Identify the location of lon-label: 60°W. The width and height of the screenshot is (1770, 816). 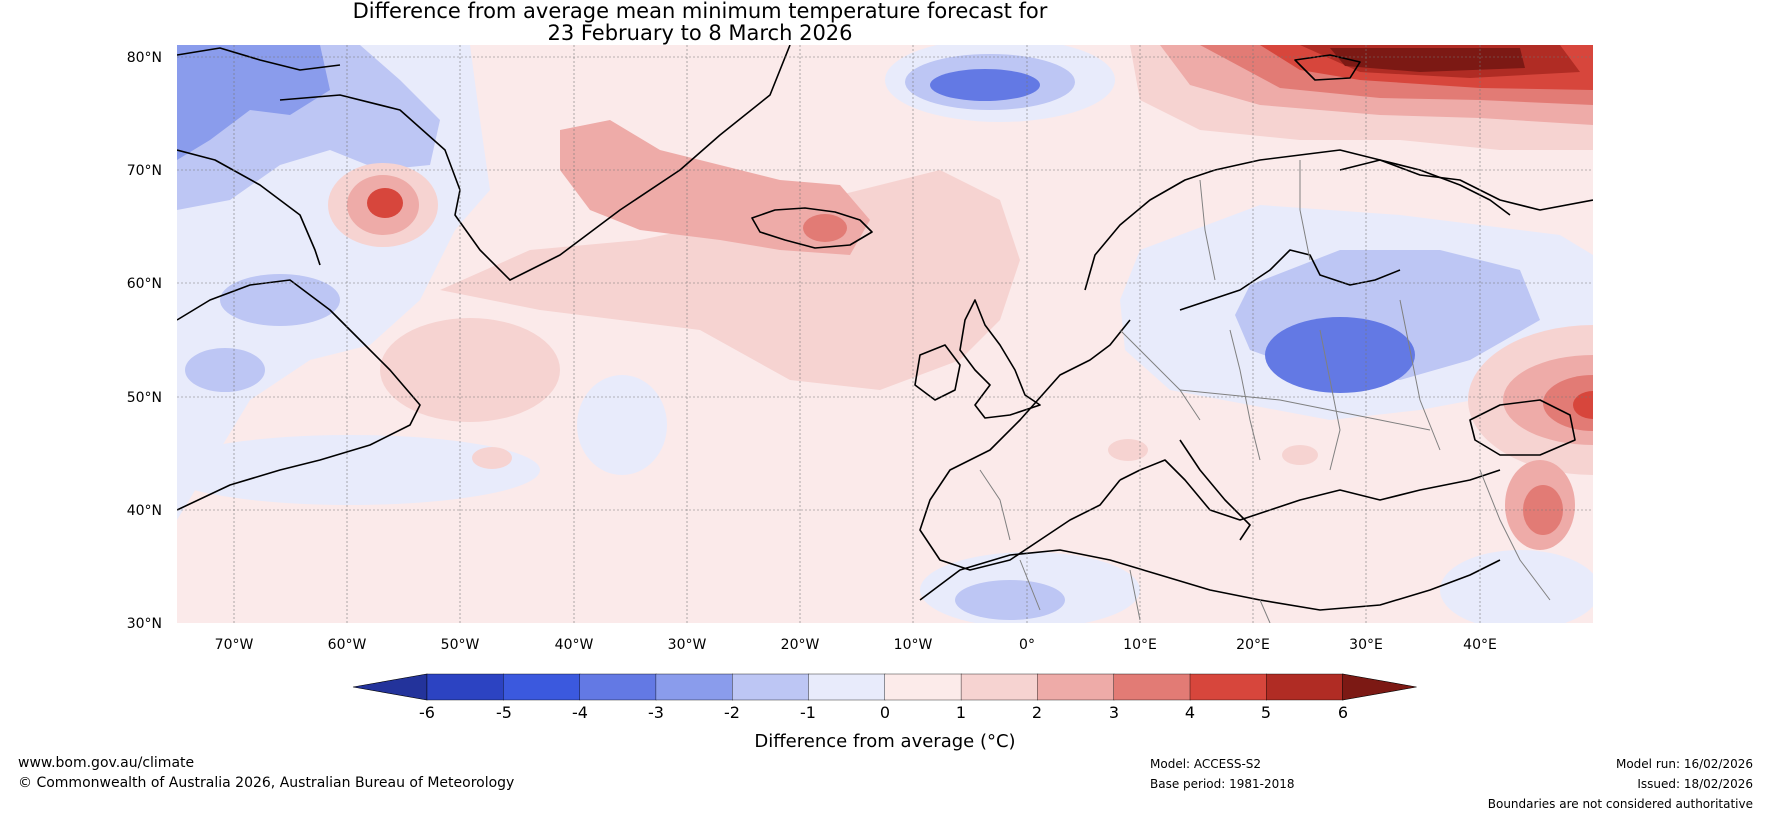
(347, 645).